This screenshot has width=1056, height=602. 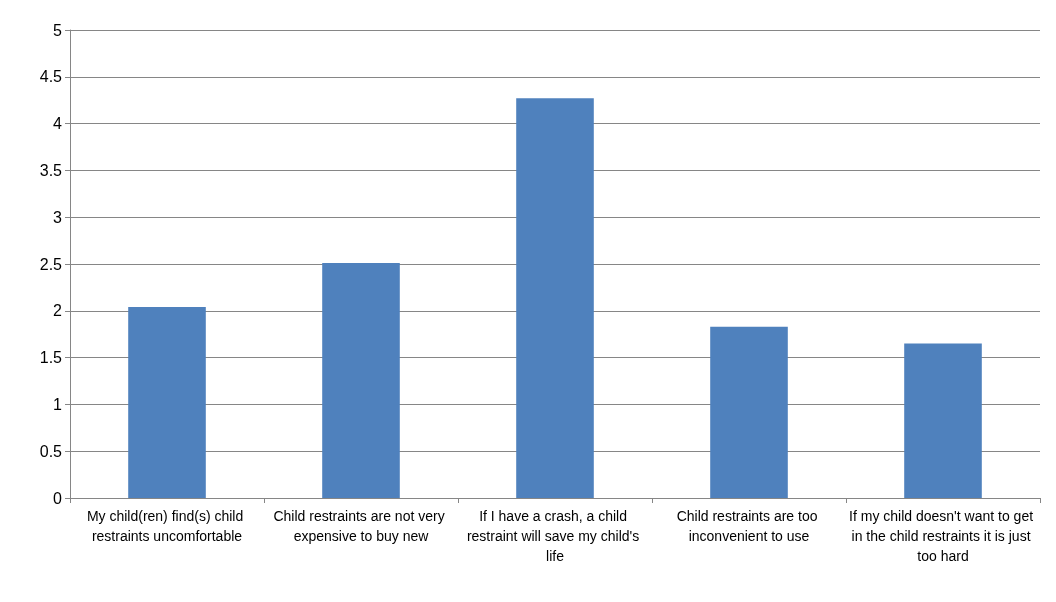 I want to click on y-tick-label: 5, so click(x=58, y=30).